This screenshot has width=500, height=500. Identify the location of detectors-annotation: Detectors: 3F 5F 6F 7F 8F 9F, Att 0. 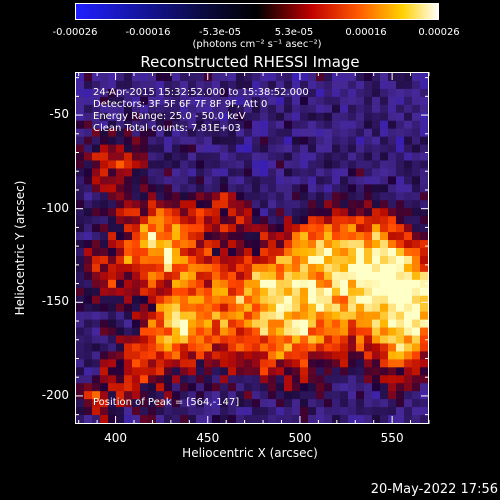
(180, 104).